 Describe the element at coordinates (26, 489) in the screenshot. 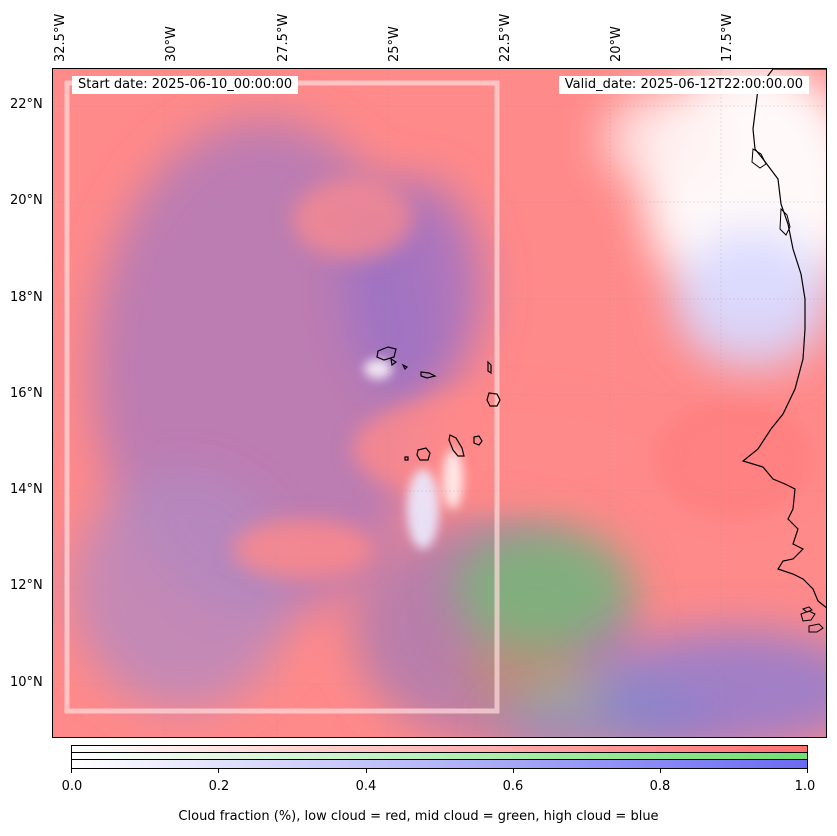

I see `lat-label-14n: 14°N` at that location.